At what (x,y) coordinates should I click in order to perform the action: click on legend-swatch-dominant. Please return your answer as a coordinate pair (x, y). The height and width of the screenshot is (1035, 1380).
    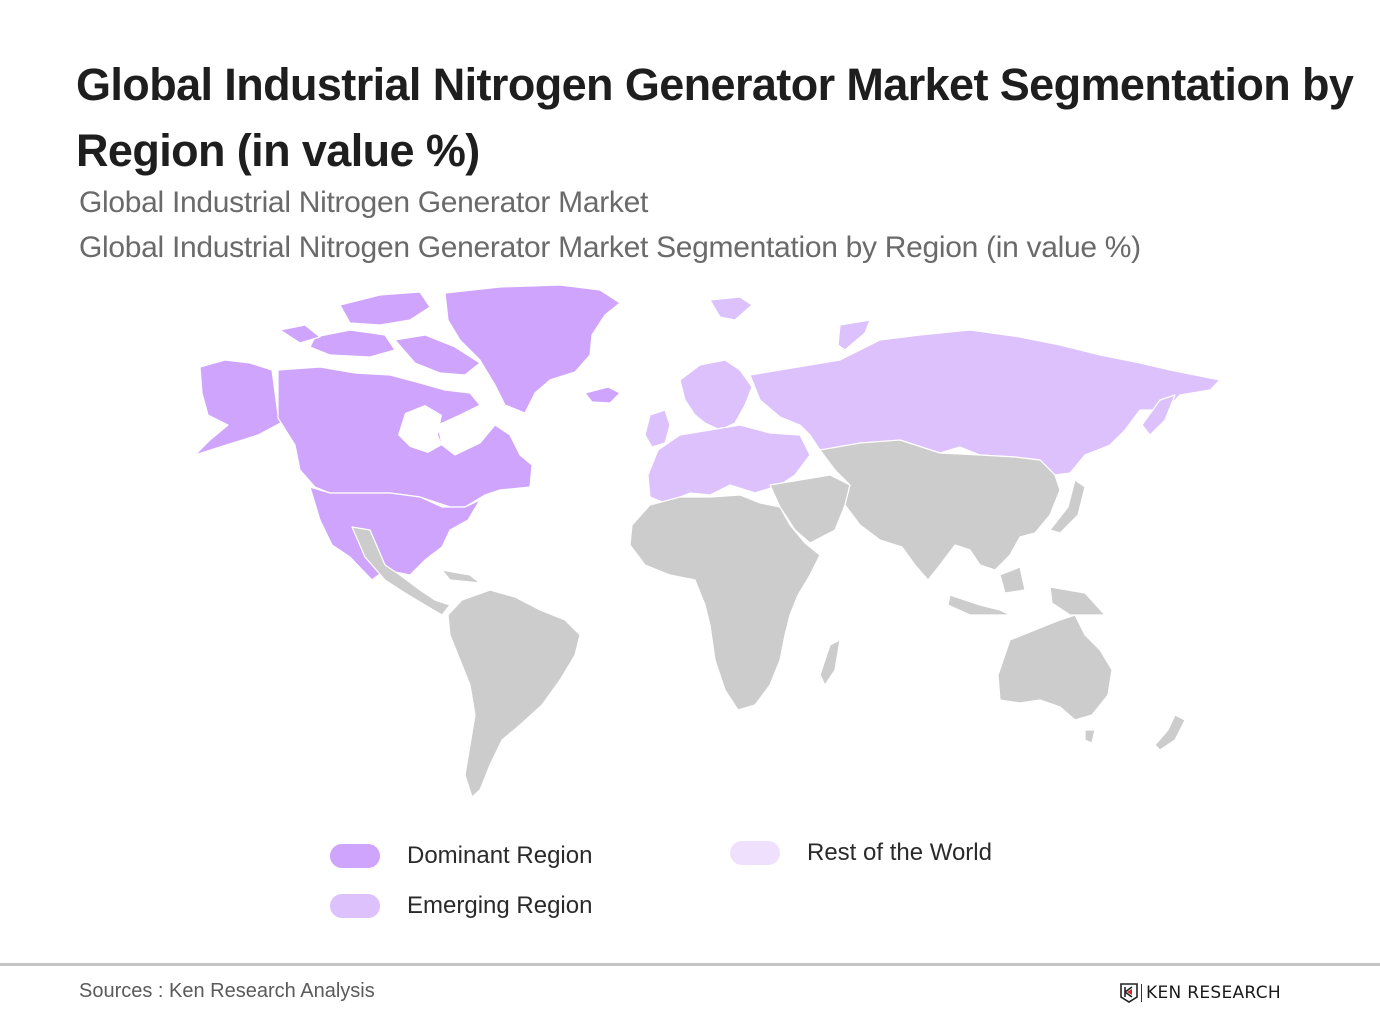
    Looking at the image, I should click on (355, 856).